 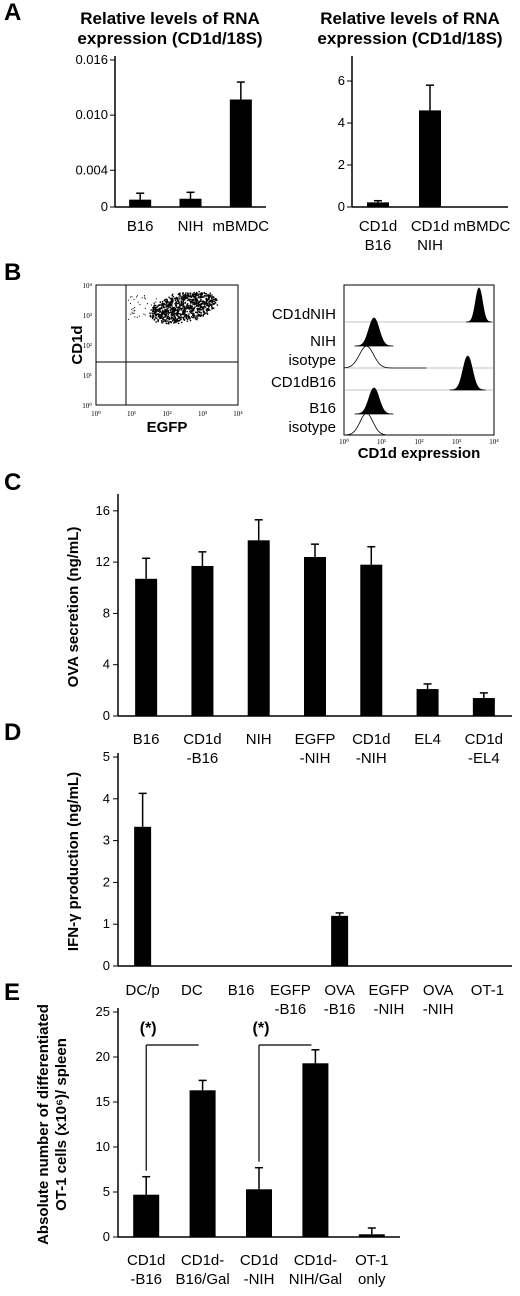 I want to click on significance-label: (*), so click(x=148, y=1028).